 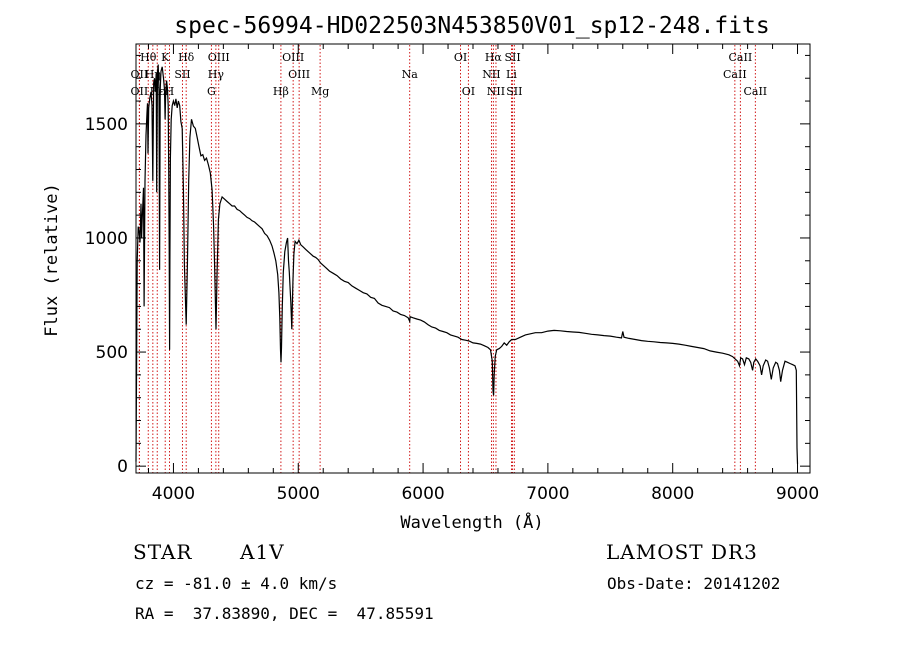 What do you see at coordinates (52, 260) in the screenshot?
I see `y-axis-label: Flux (relative)` at bounding box center [52, 260].